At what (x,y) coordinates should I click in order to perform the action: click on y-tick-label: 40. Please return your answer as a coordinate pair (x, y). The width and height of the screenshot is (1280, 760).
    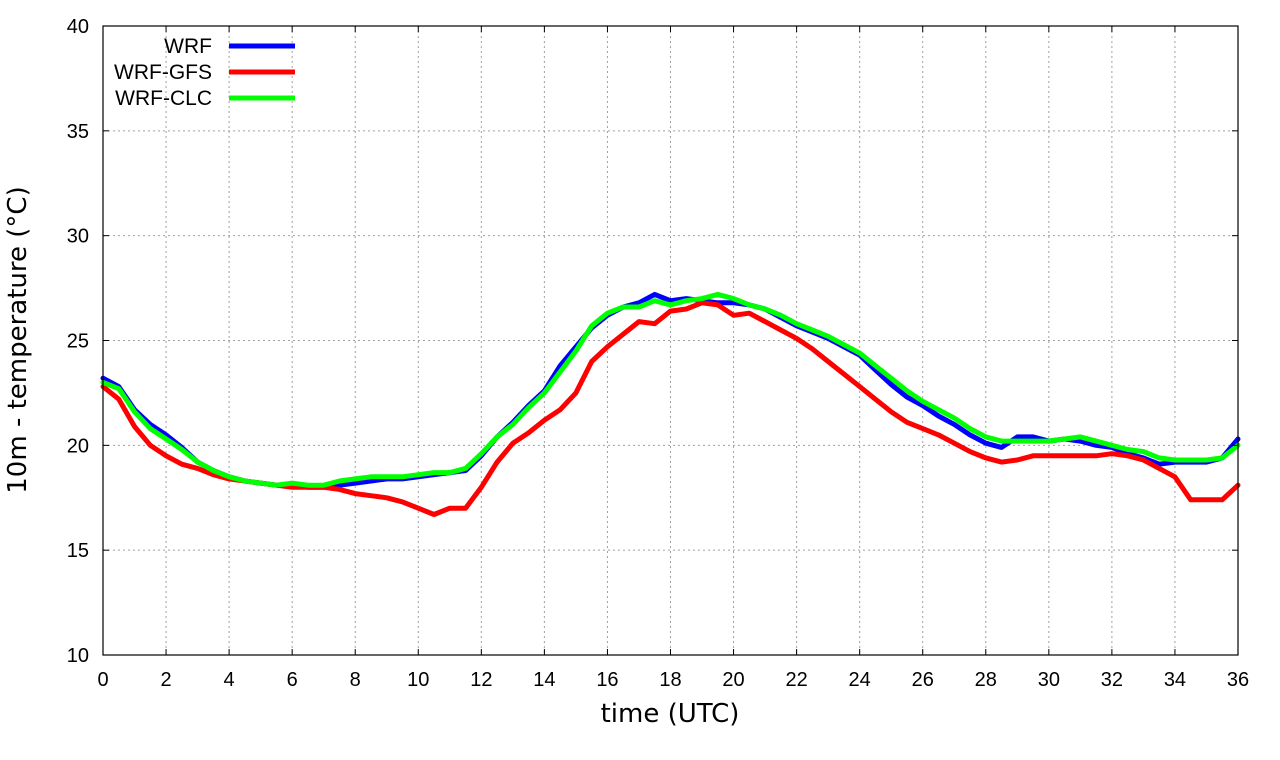
    Looking at the image, I should click on (78, 27).